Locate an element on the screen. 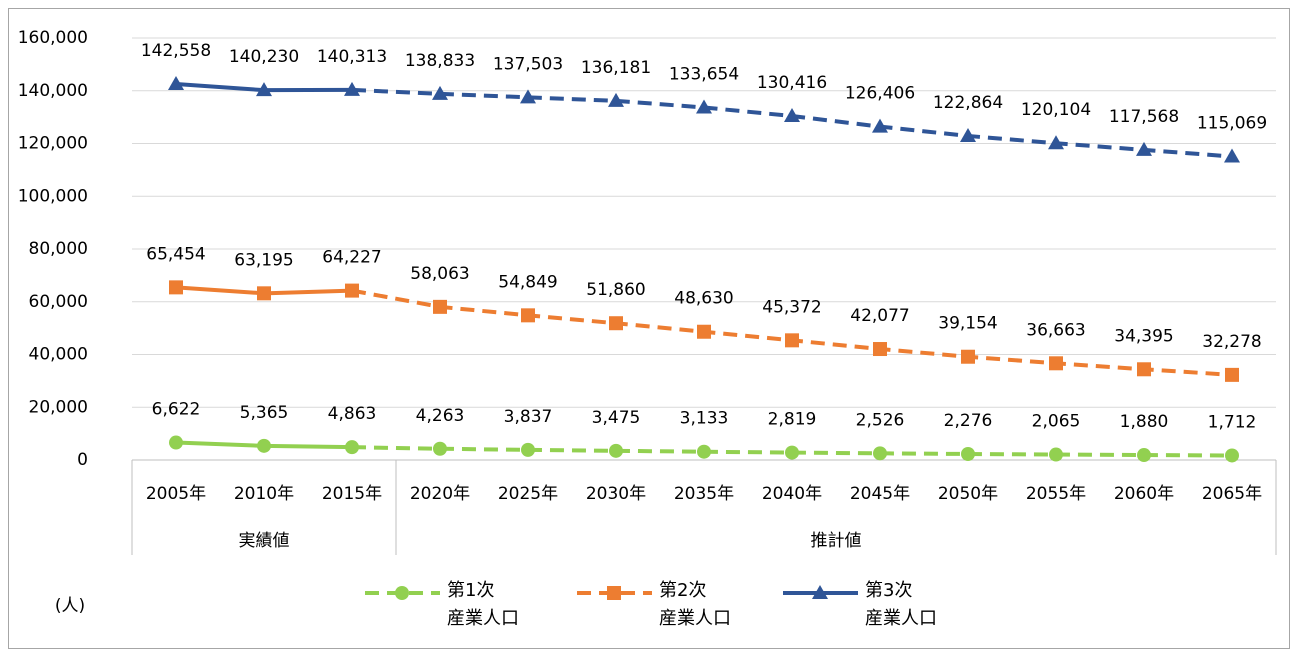  y-tick-label: 160,000 is located at coordinates (53, 38).